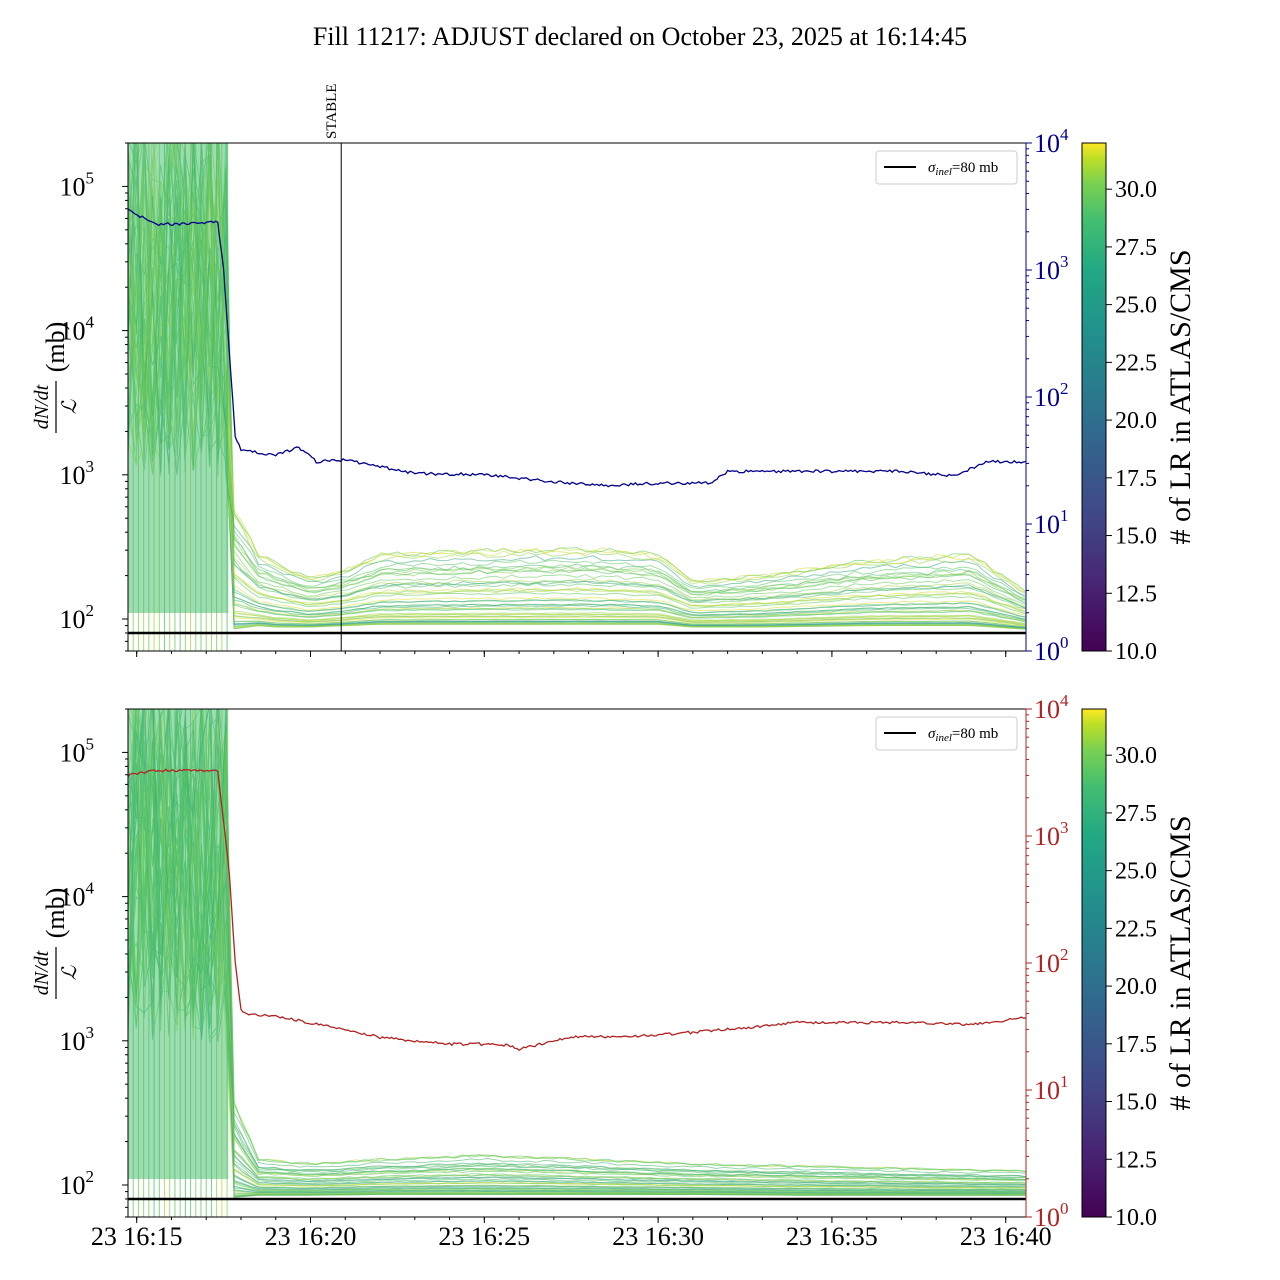 The height and width of the screenshot is (1280, 1280). I want to click on right-ytick-exp: 0, so click(1064, 1208).